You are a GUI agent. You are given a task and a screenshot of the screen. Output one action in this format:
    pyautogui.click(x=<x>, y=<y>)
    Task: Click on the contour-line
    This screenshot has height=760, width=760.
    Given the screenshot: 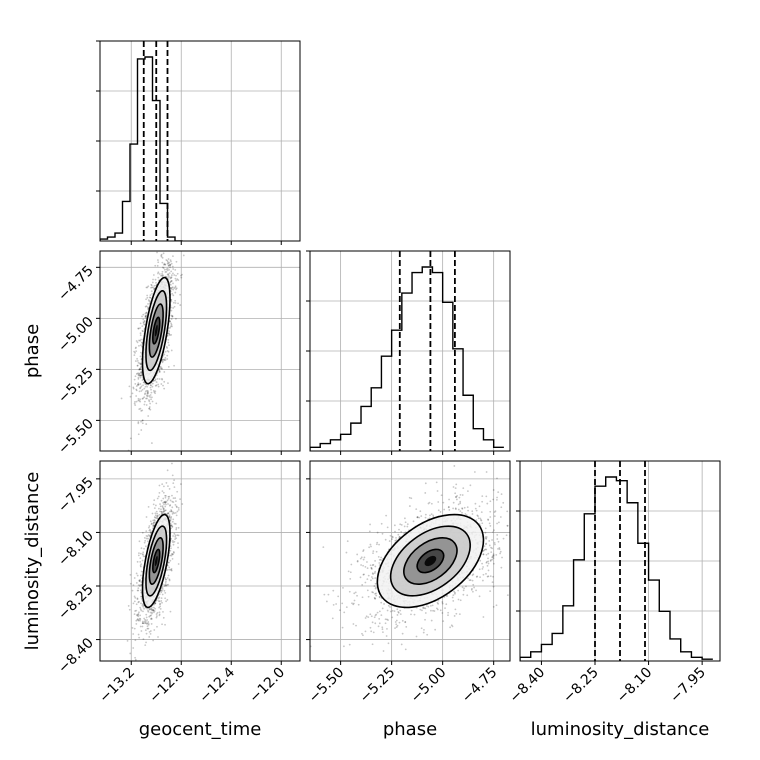 What is the action you would take?
    pyautogui.click(x=156, y=561)
    